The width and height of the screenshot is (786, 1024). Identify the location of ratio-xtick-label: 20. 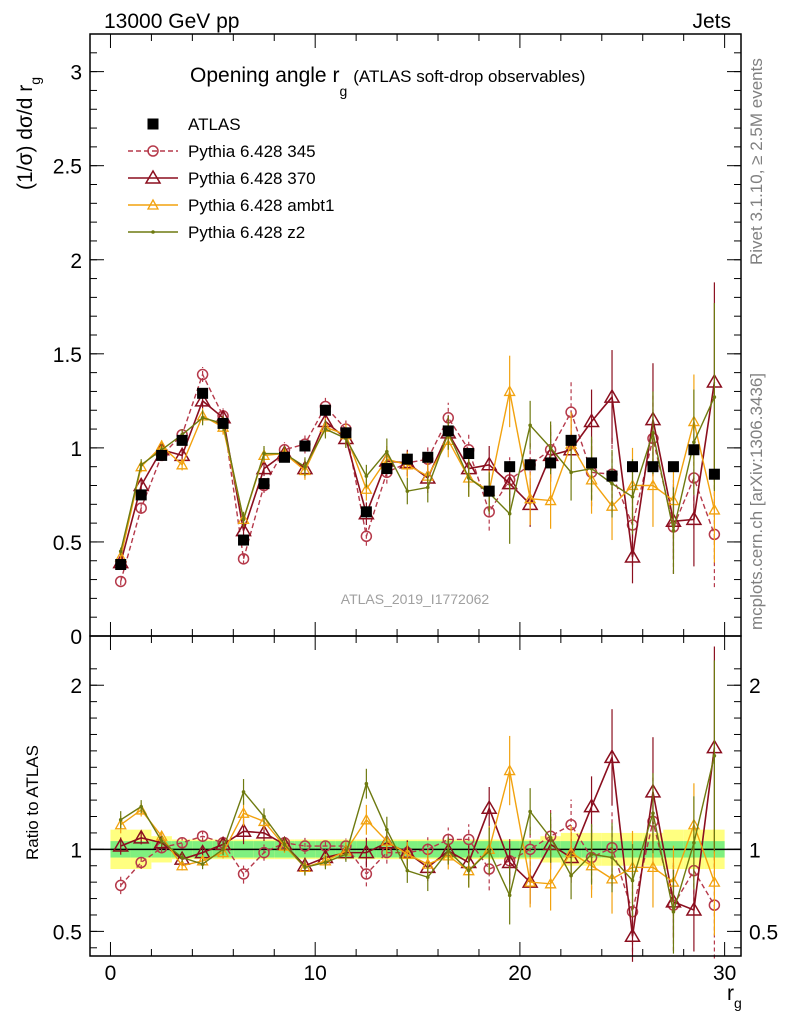
(519, 973).